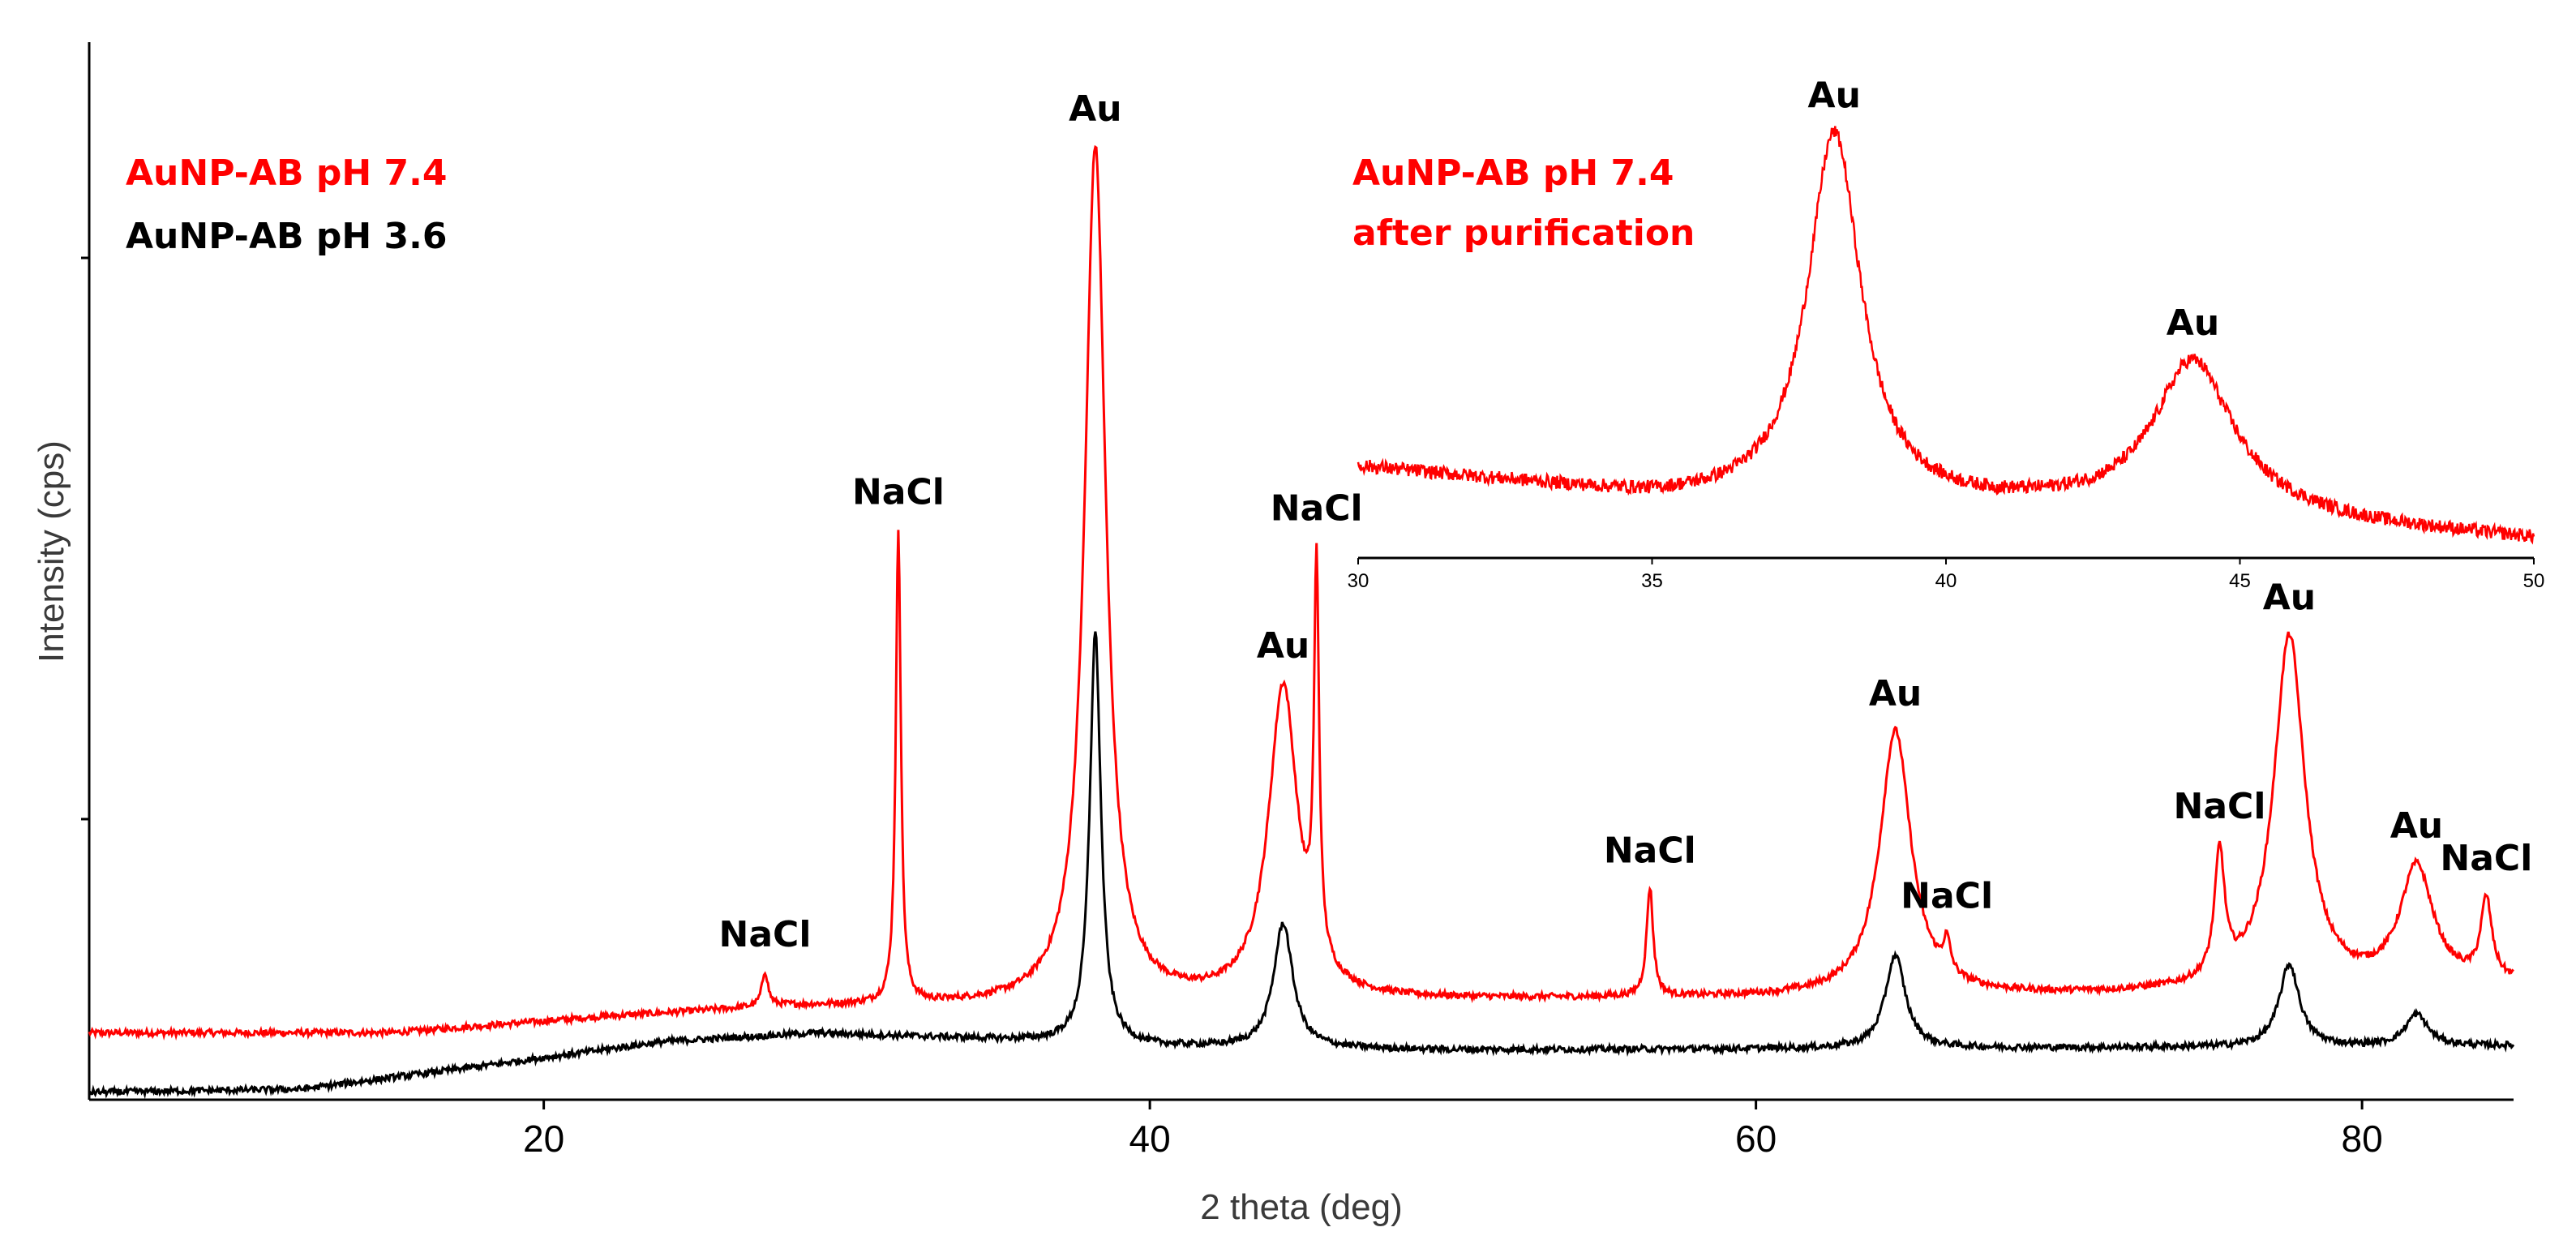  I want to click on legend-entry-ph36: AuNP-AB pH 3.6, so click(286, 237).